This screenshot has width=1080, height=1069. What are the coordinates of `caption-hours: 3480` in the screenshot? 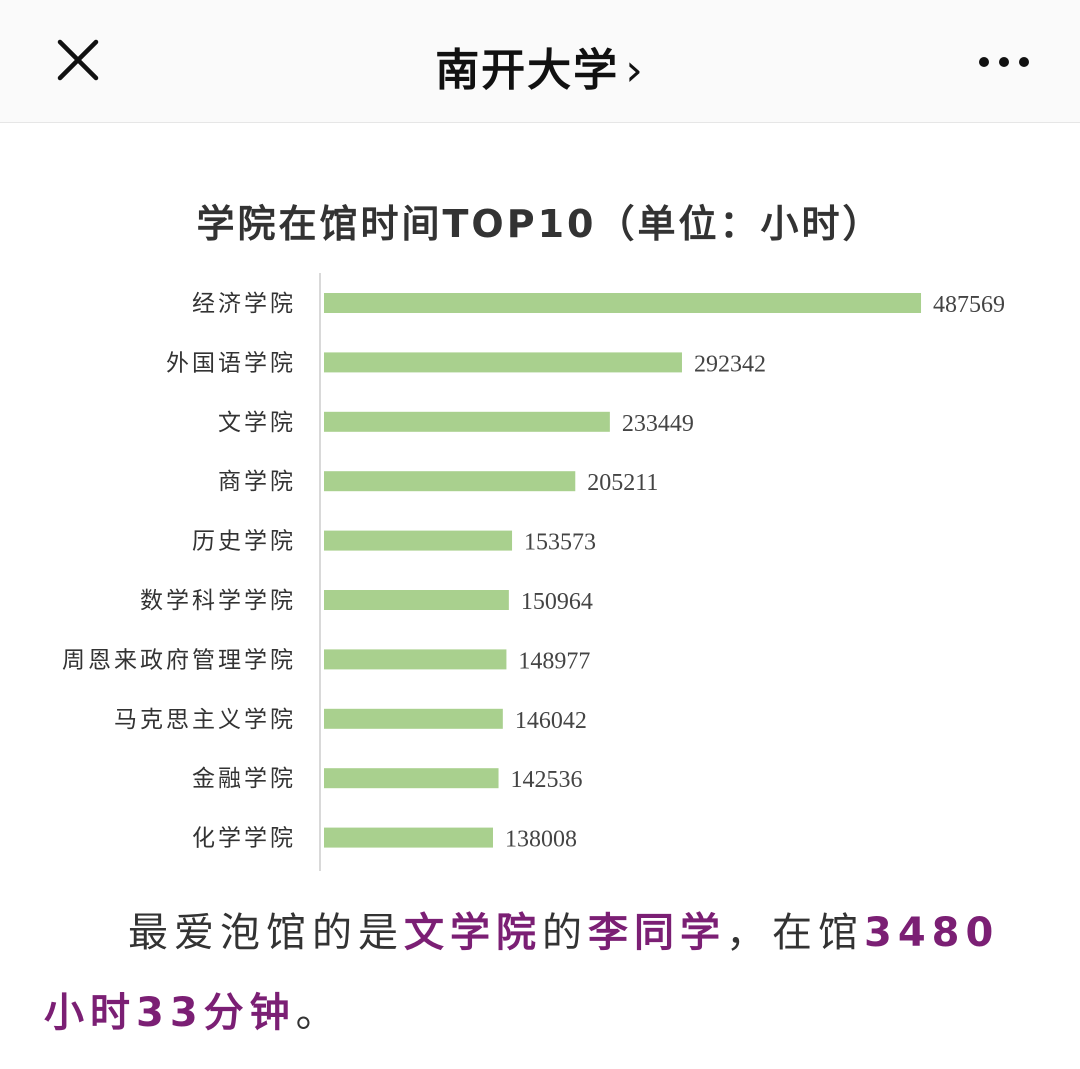 It's located at (932, 933).